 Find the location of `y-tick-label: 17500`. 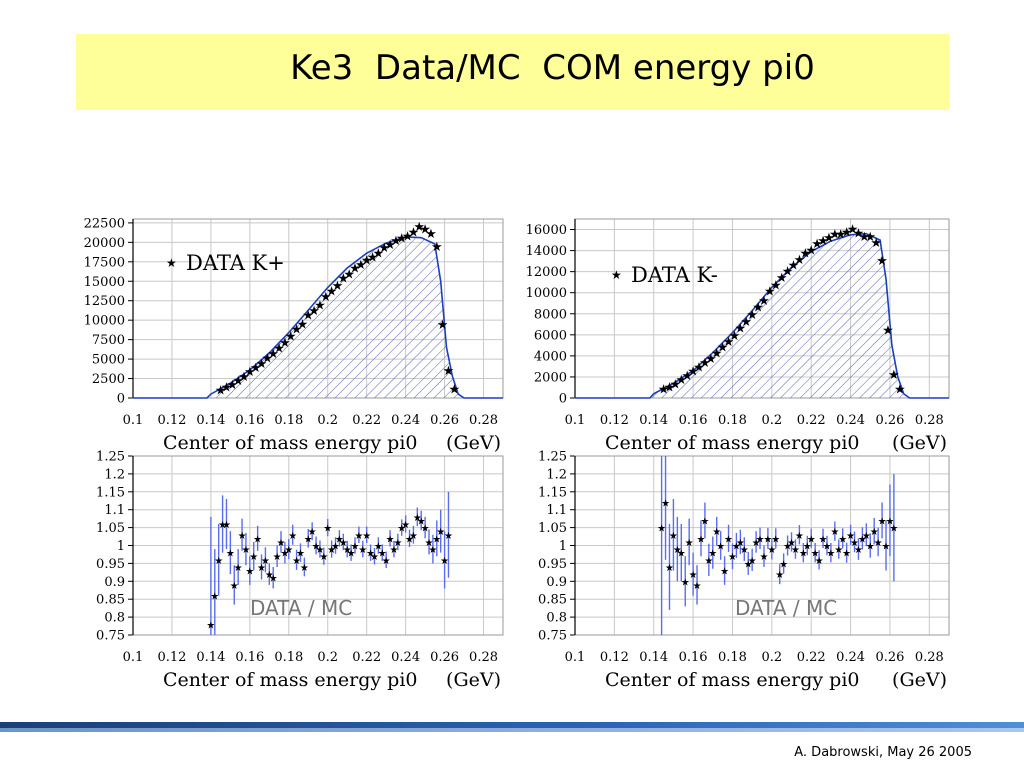

y-tick-label: 17500 is located at coordinates (104, 262).